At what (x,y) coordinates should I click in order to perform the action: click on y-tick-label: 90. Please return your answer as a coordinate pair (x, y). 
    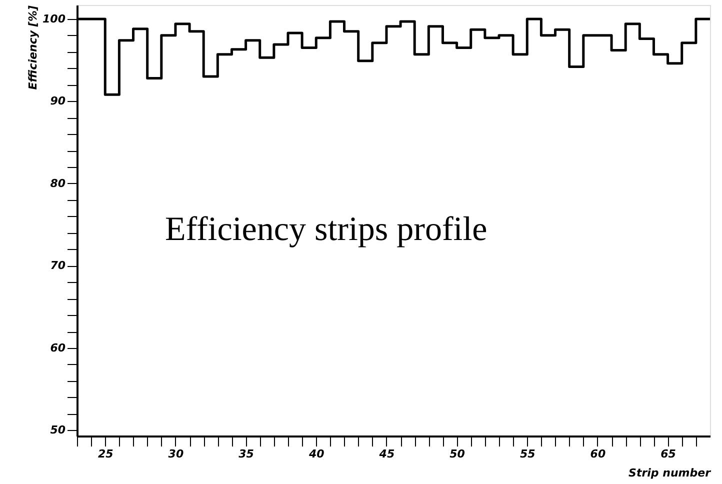
    Looking at the image, I should click on (58, 101).